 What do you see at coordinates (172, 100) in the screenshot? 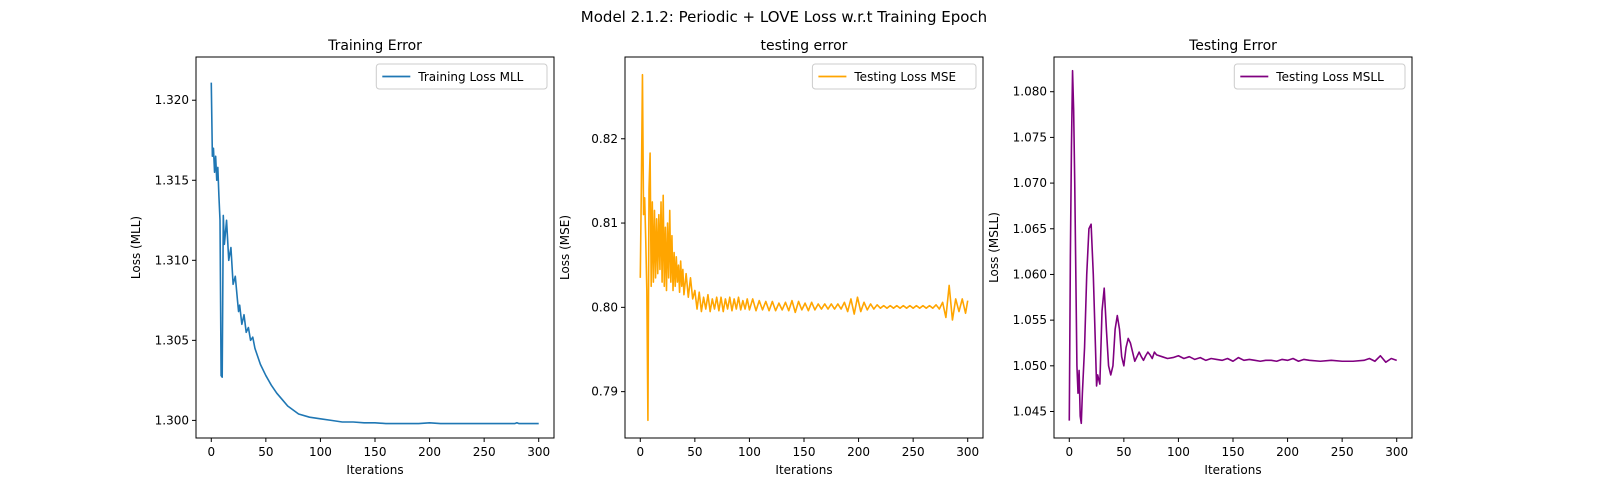
I see `y-tick-label: 1.320` at bounding box center [172, 100].